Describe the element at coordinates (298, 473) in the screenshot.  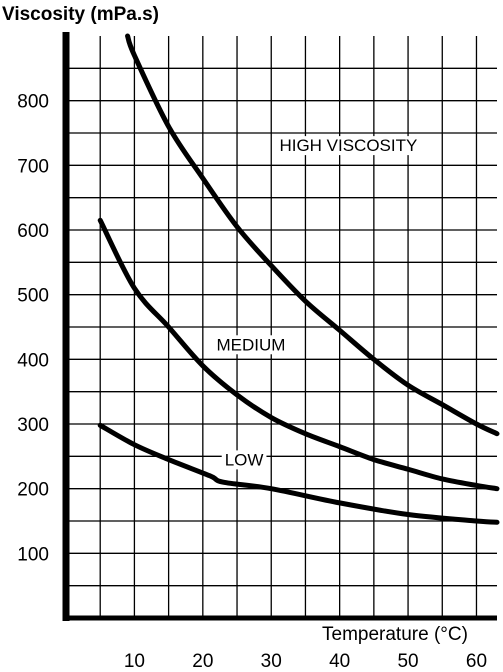
I see `curve-low` at that location.